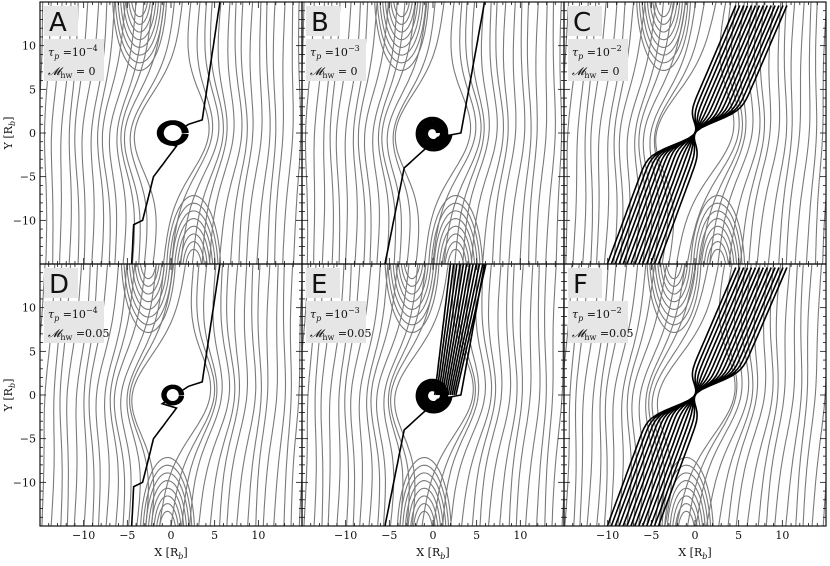 The height and width of the screenshot is (566, 830). I want to click on mach-label: 𝓜hw = 0, so click(596, 72).